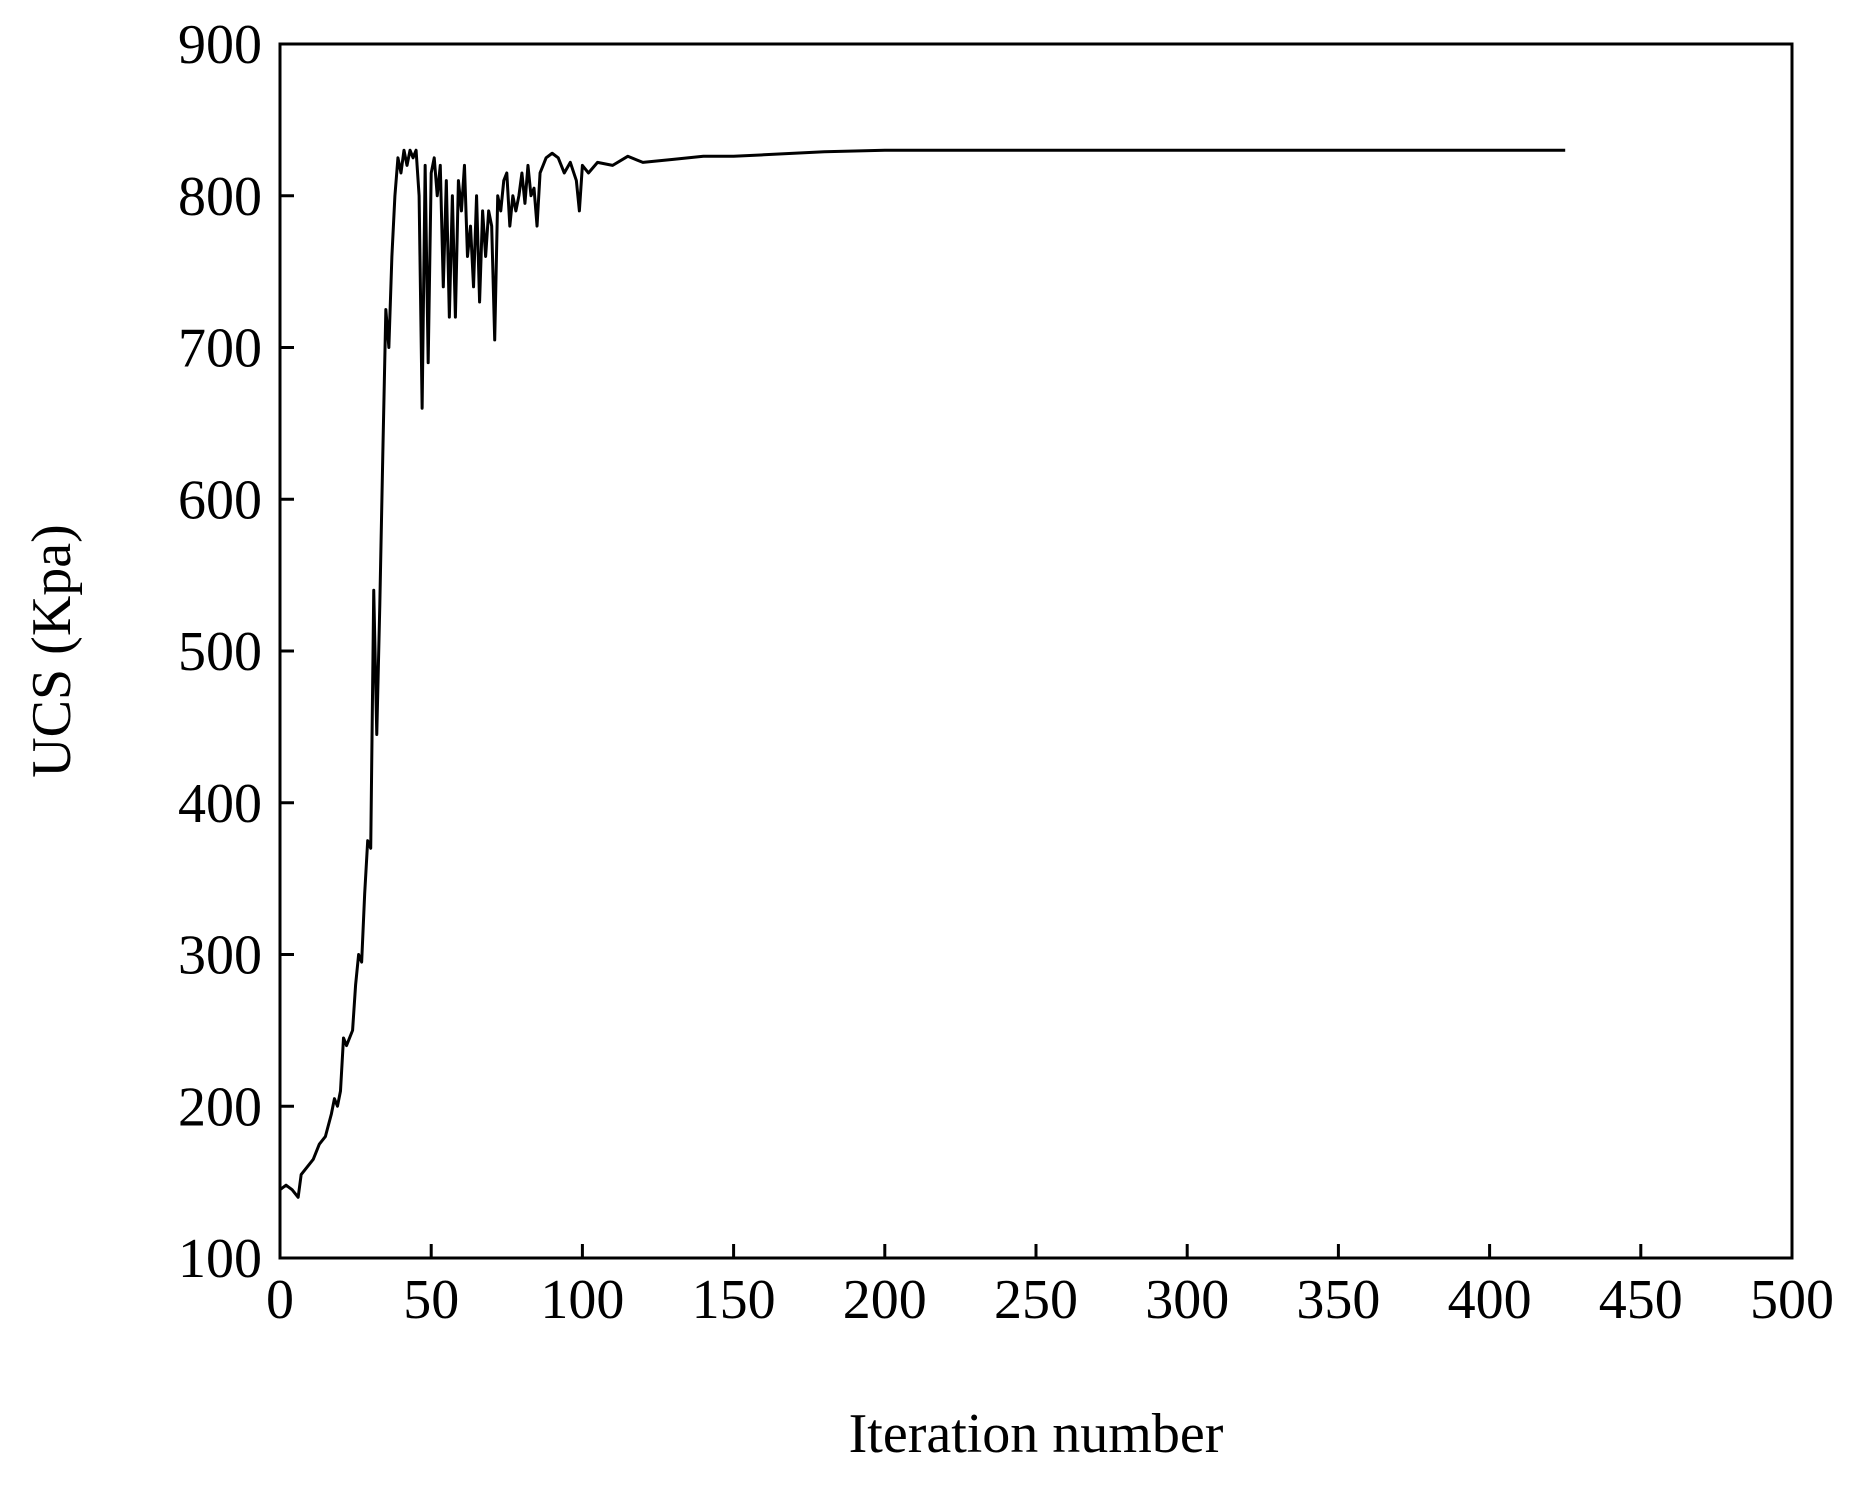 This screenshot has height=1508, width=1858. Describe the element at coordinates (220, 652) in the screenshot. I see `y-tick-label: 500` at that location.